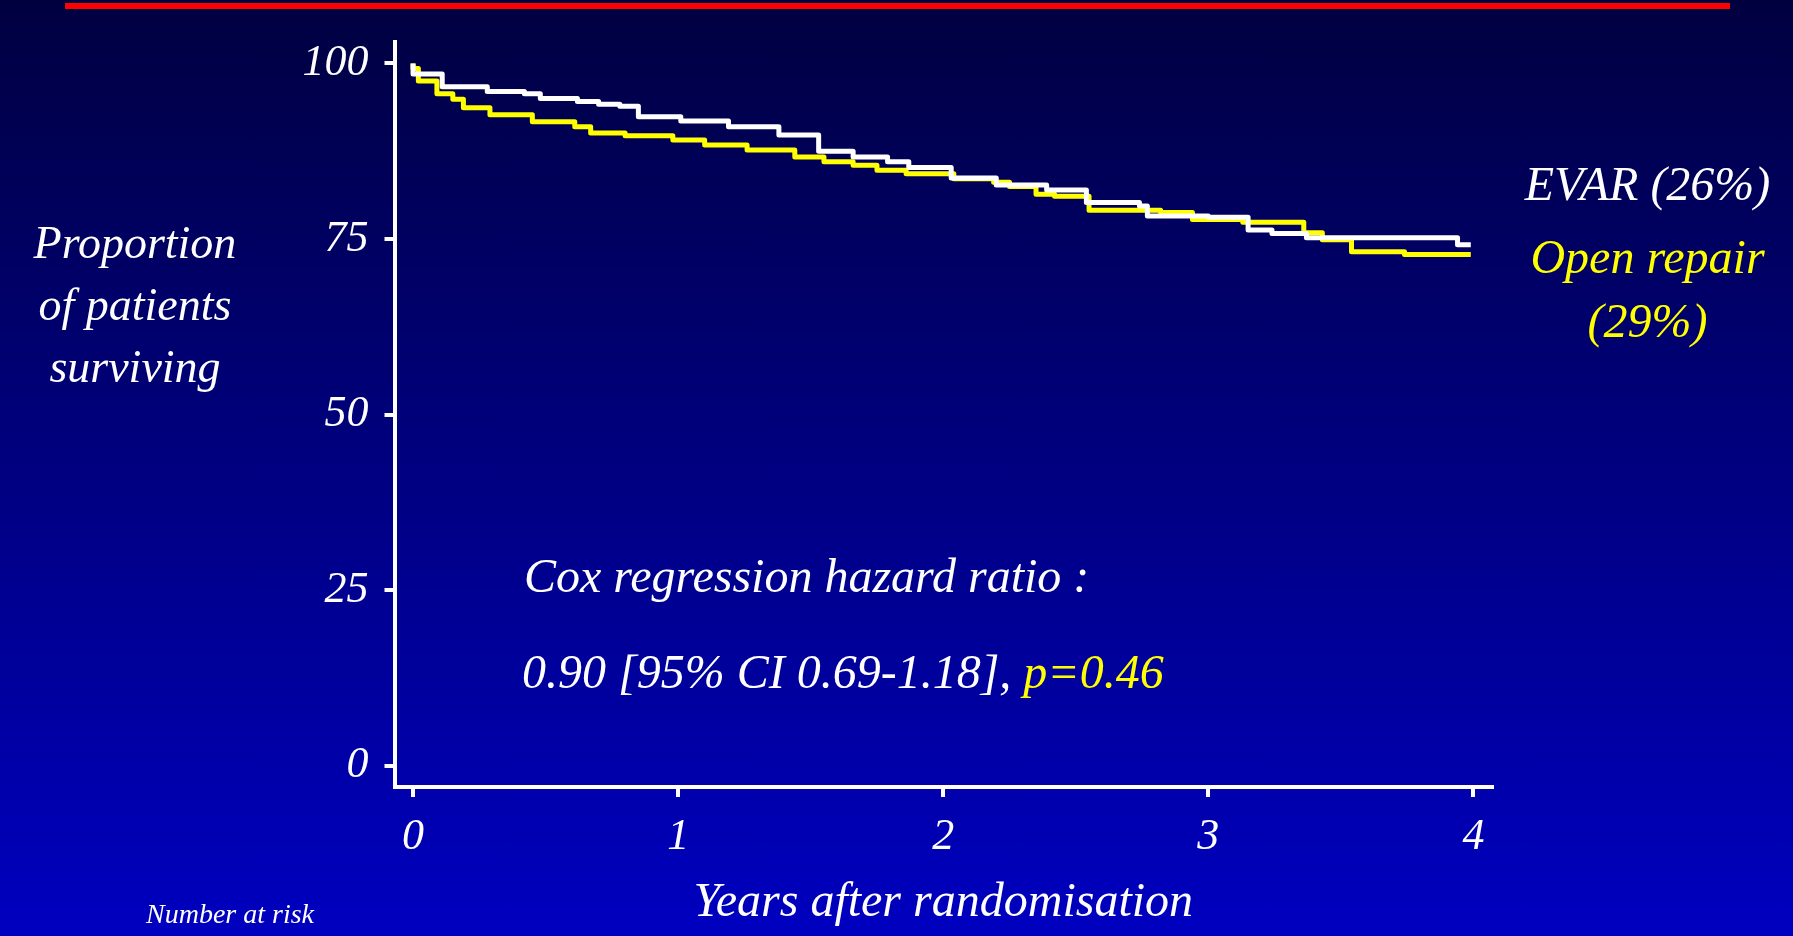 This screenshot has height=936, width=1793. Describe the element at coordinates (943, 899) in the screenshot. I see `x-axis-title: Years after randomisation` at that location.